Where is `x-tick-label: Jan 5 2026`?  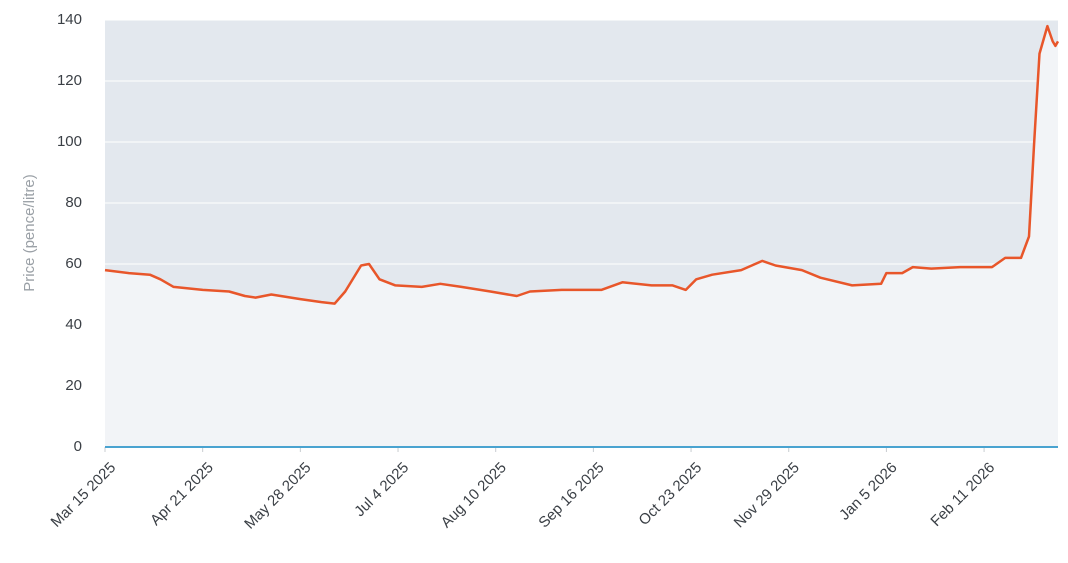 x-tick-label: Jan 5 2026 is located at coordinates (868, 491).